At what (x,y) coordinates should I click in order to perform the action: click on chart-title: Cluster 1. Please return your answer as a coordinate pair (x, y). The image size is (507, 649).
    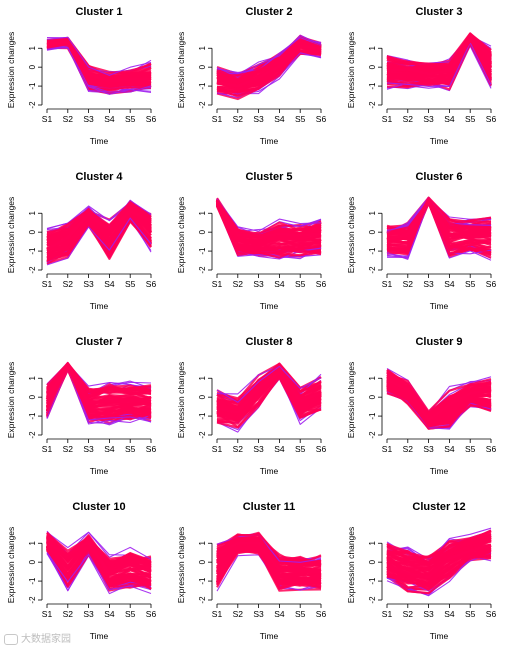
    Looking at the image, I should click on (98, 12).